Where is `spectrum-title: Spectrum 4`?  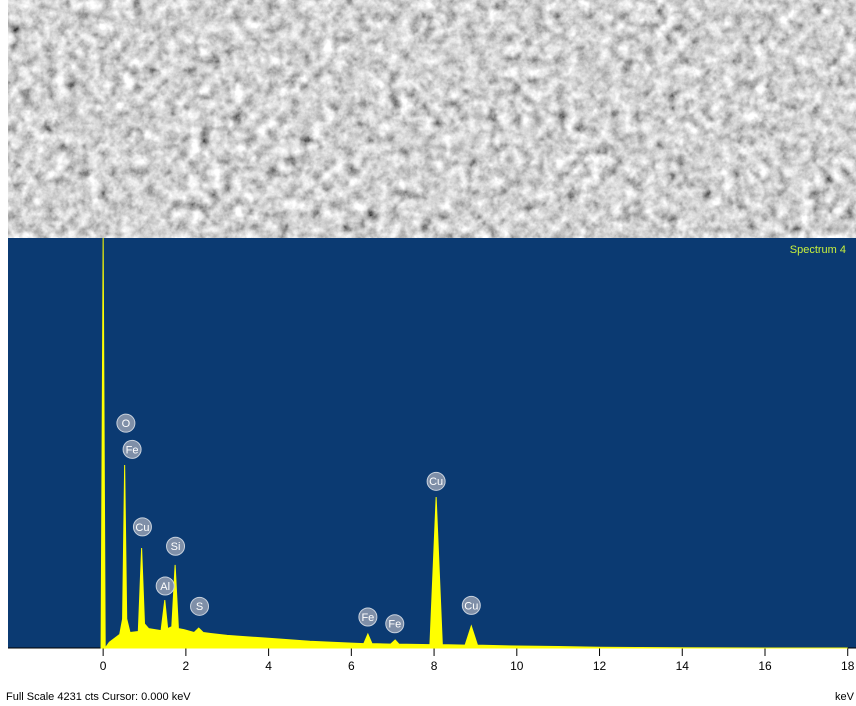 spectrum-title: Spectrum 4 is located at coordinates (818, 250).